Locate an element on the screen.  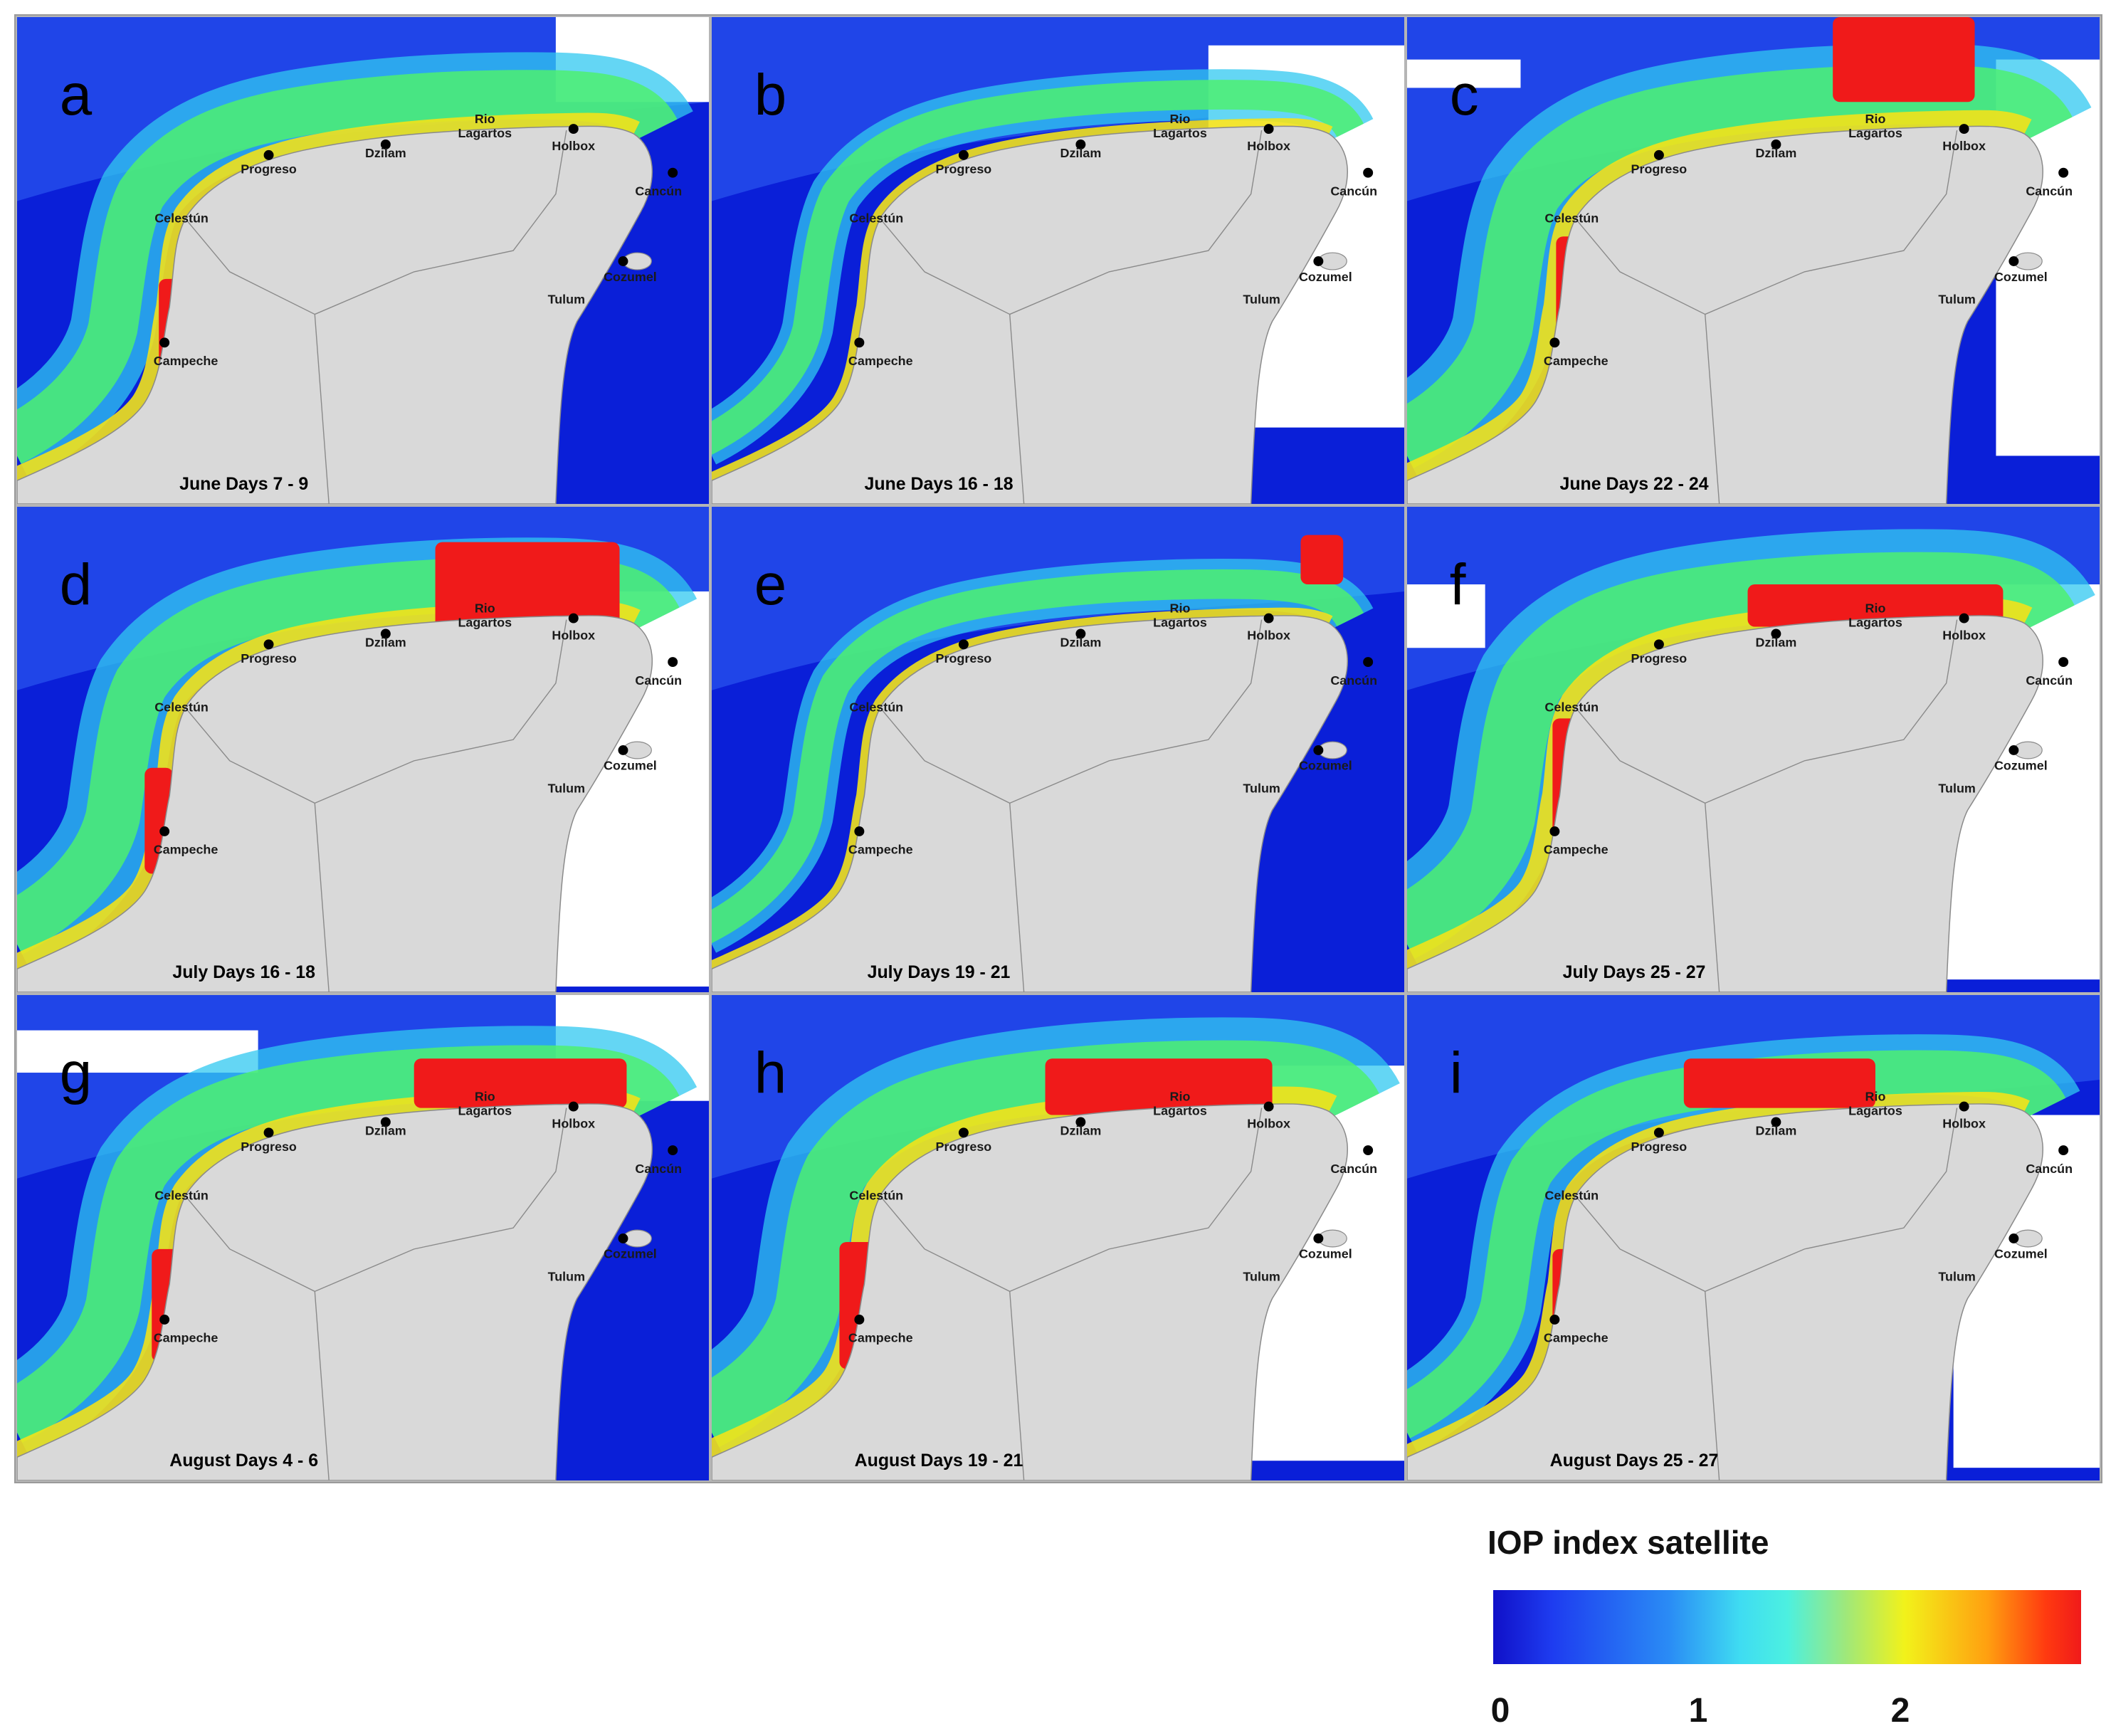
legend-title: IOP index satellite is located at coordinates (1629, 1543).